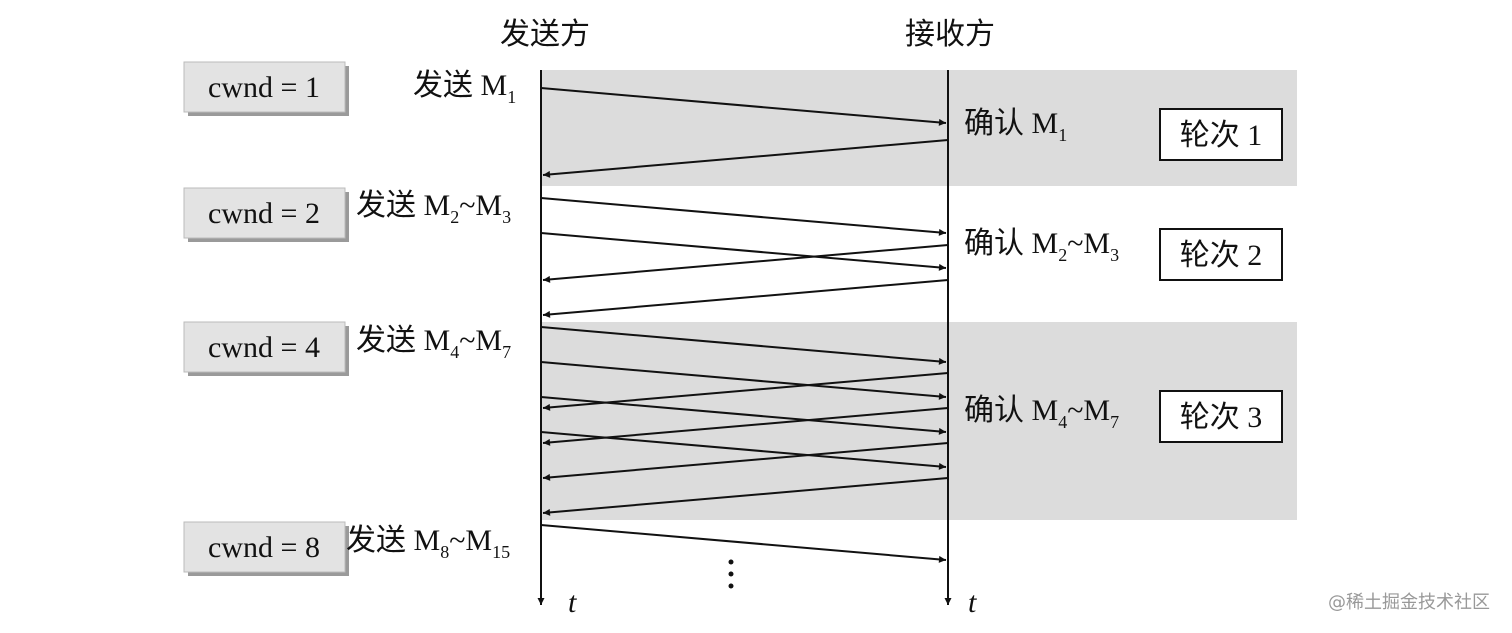 Image resolution: width=1512 pixels, height=633 pixels. I want to click on send-label: 发送 M1, so click(464, 88).